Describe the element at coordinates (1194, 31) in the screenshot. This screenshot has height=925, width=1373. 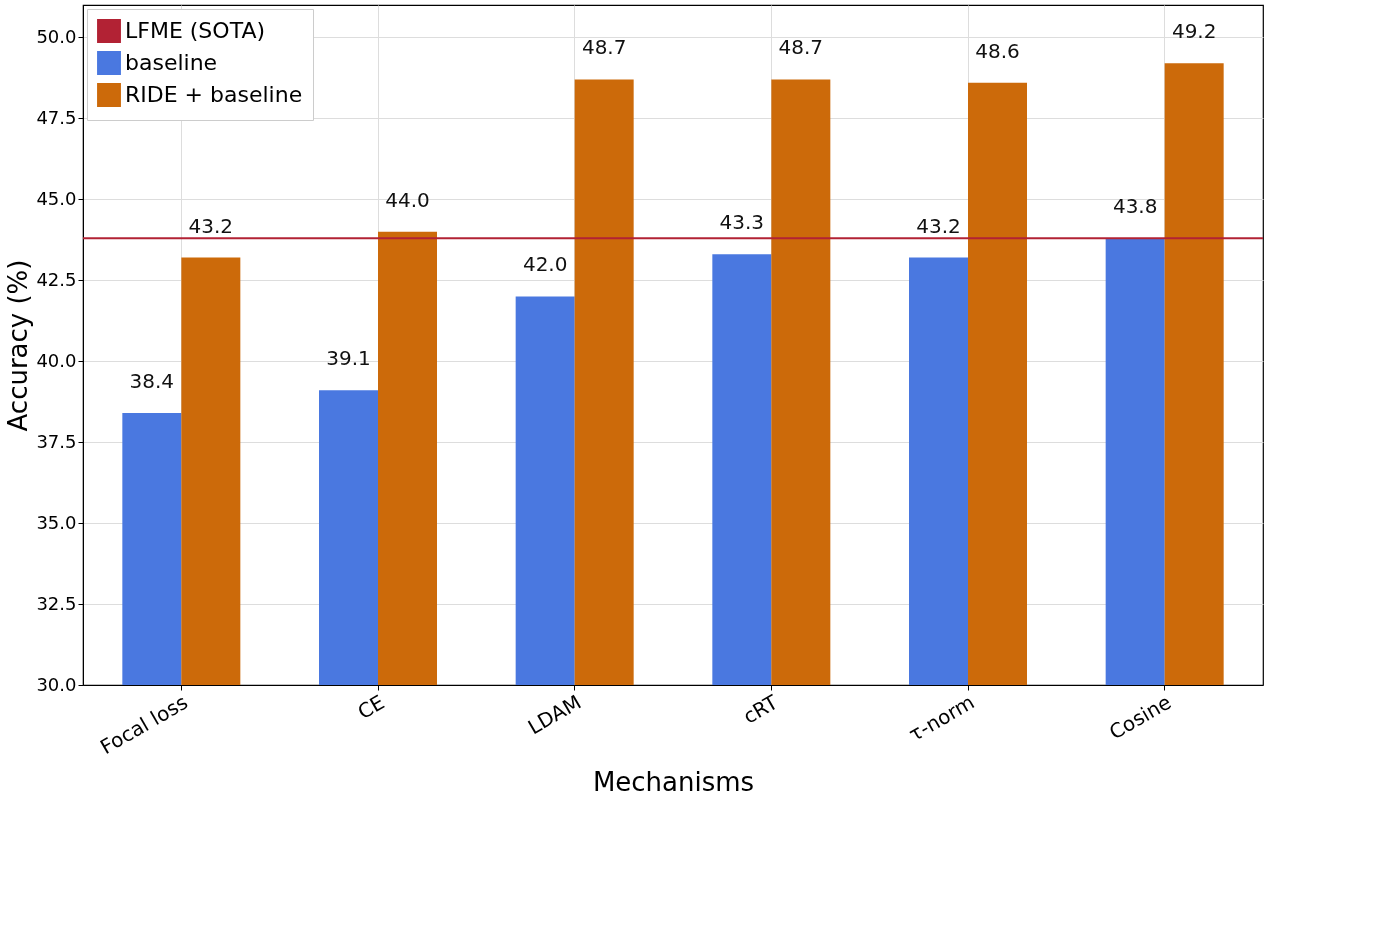
I see `data-label: 49.2` at that location.